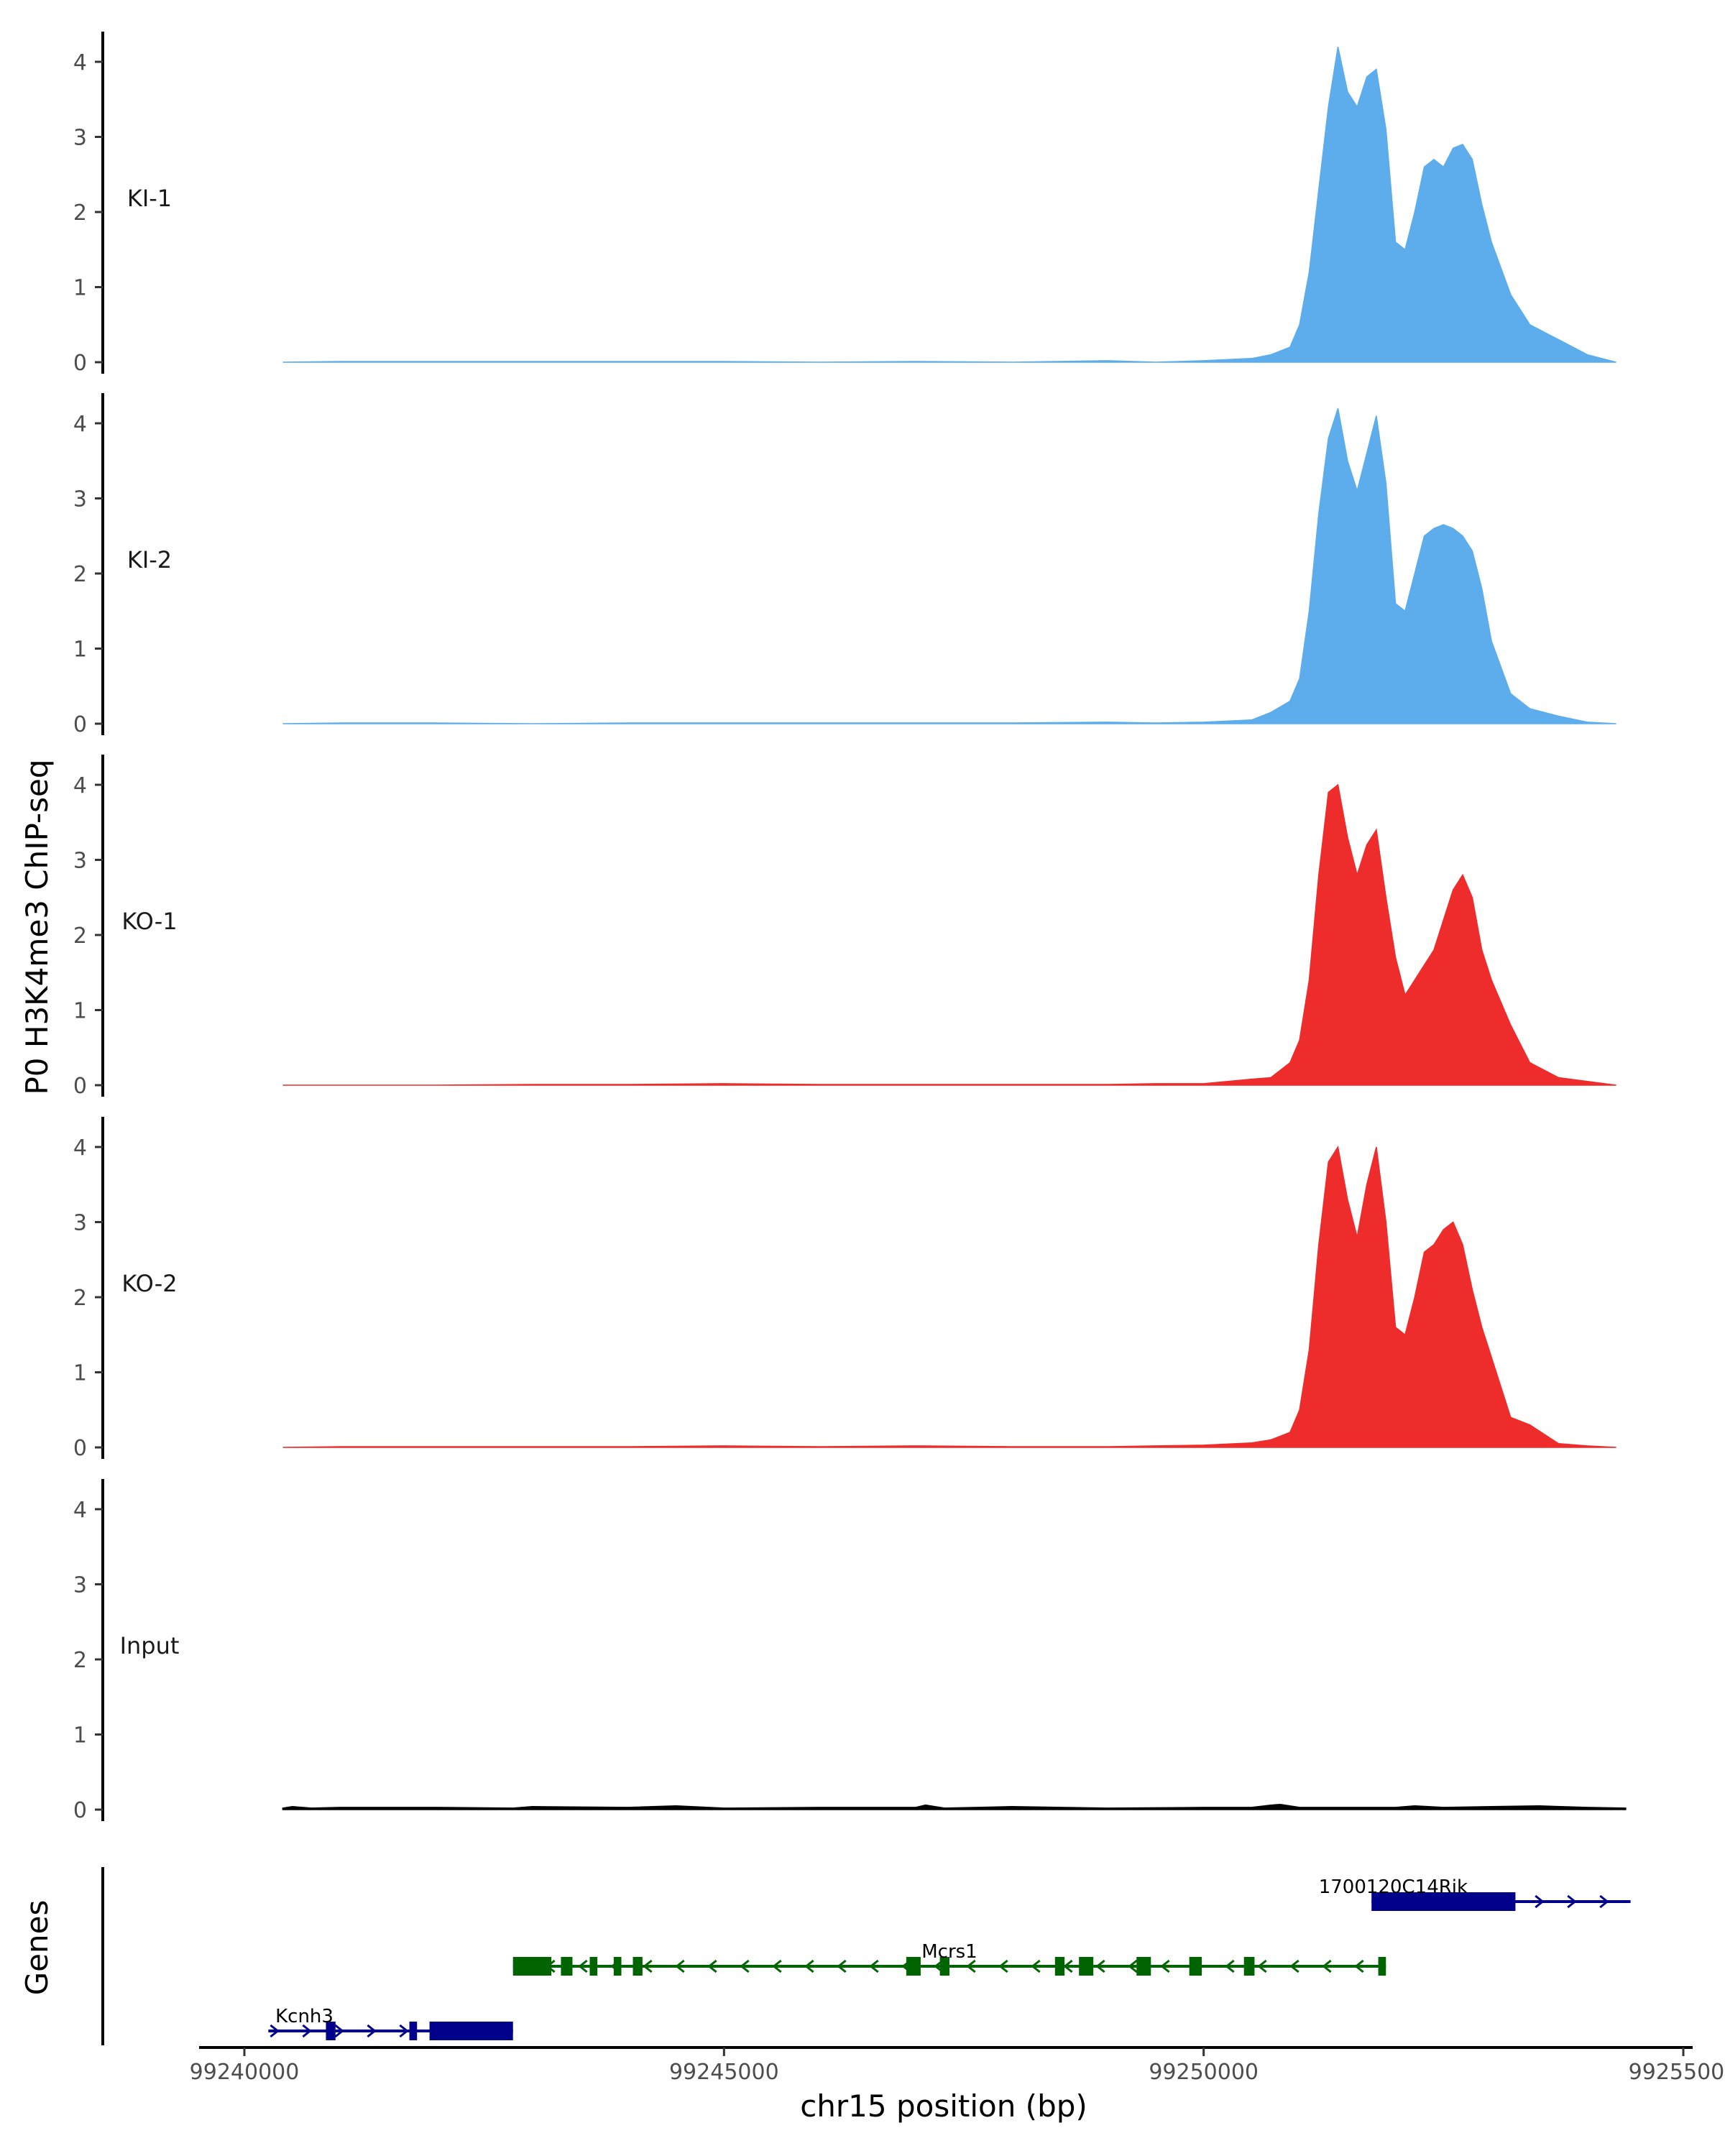 This screenshot has height=2156, width=1725. What do you see at coordinates (1677, 2072) in the screenshot?
I see `x-tick-label: 99255000` at bounding box center [1677, 2072].